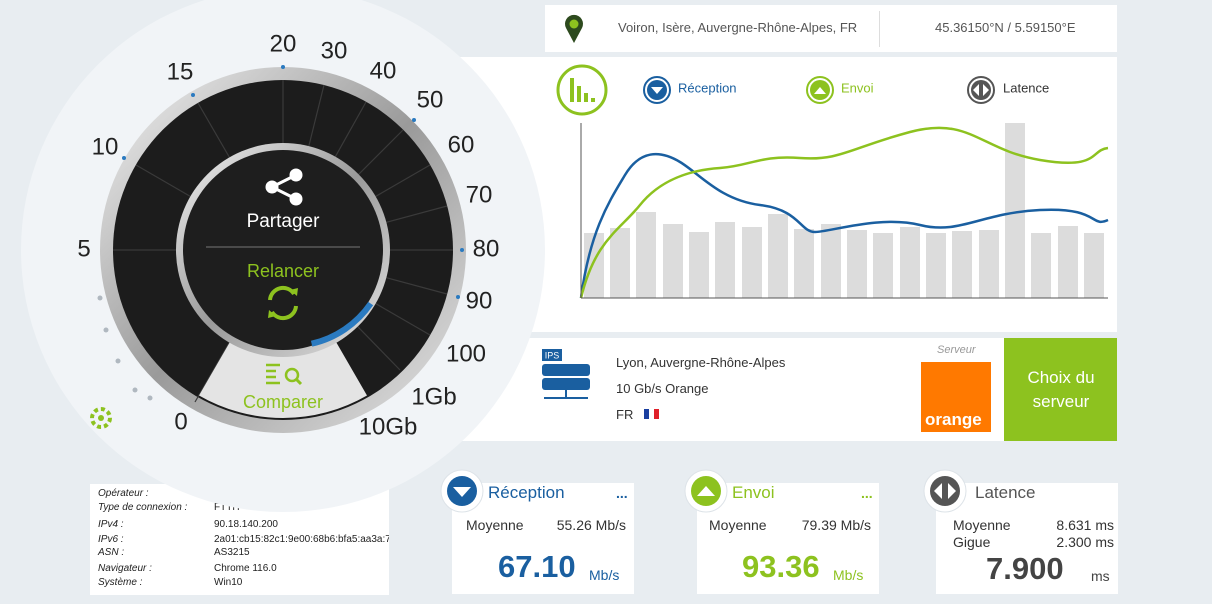 The width and height of the screenshot is (1212, 604). What do you see at coordinates (388, 426) in the screenshot?
I see `scale-label: 10Gb` at bounding box center [388, 426].